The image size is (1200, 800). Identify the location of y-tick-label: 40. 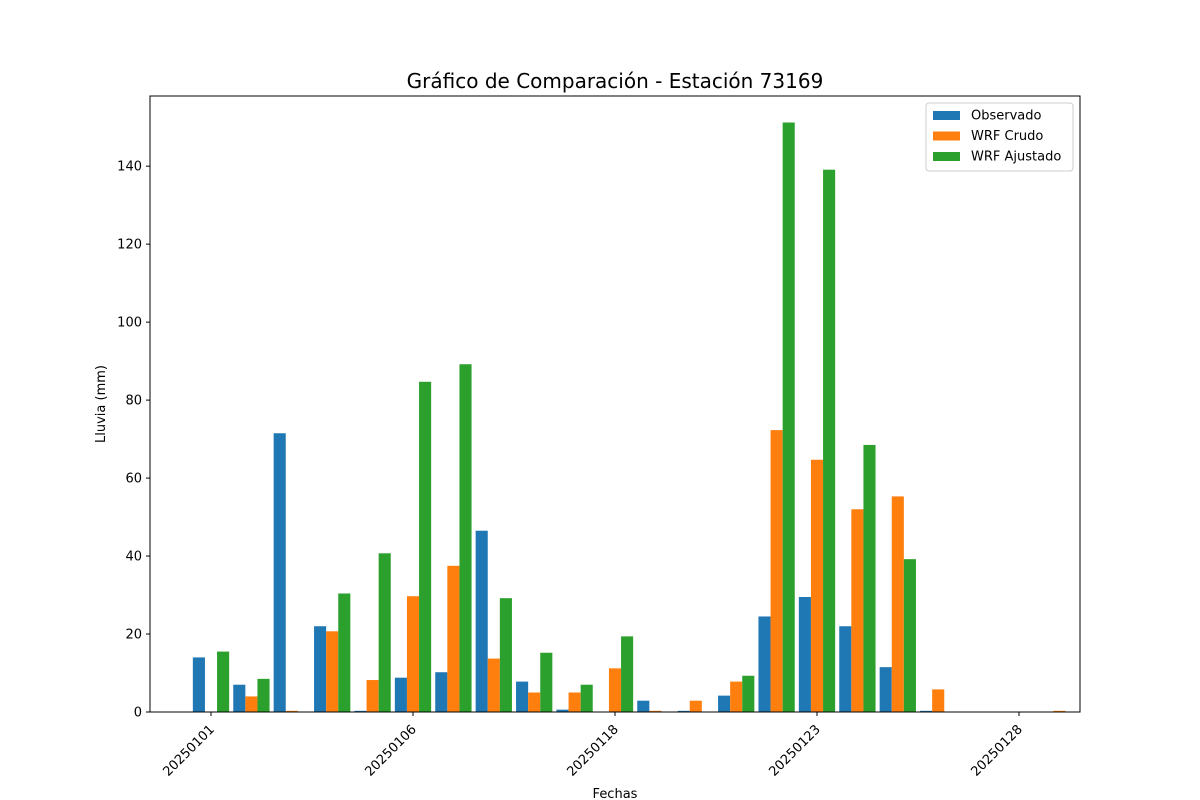
(133, 557).